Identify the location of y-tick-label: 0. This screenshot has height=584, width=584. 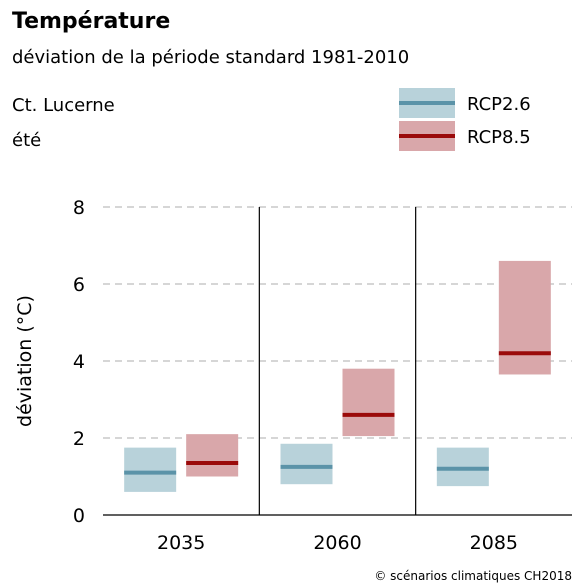
(79, 516).